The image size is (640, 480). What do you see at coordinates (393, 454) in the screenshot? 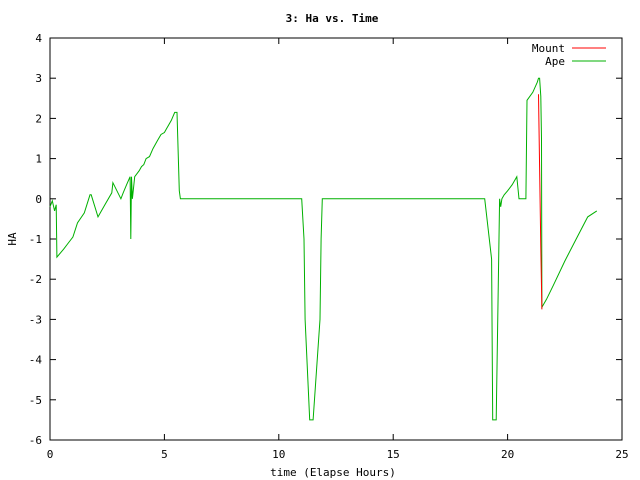
I see `x-tick-label: 15` at bounding box center [393, 454].